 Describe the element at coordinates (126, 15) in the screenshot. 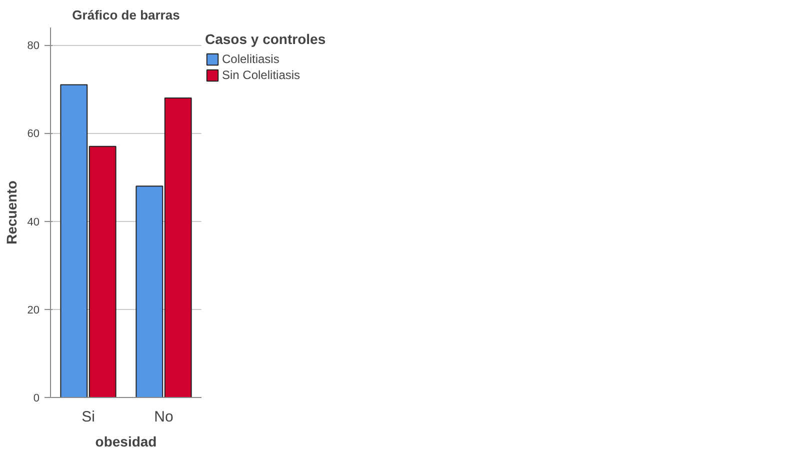

I see `chart-title: Gráfico de barras` at that location.